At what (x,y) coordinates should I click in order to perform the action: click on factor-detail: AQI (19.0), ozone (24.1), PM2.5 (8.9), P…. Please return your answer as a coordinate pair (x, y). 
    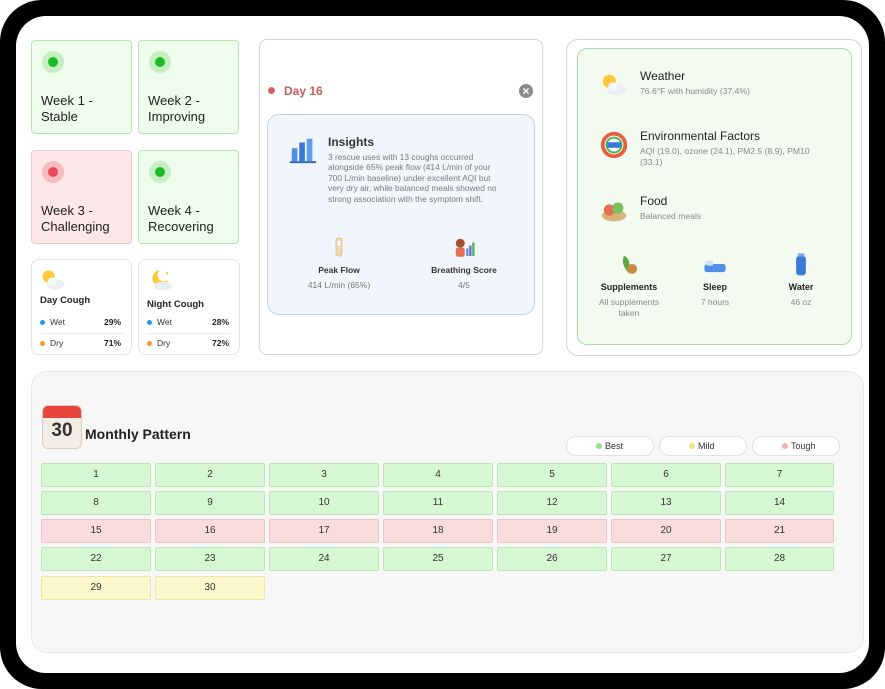
    Looking at the image, I should click on (725, 156).